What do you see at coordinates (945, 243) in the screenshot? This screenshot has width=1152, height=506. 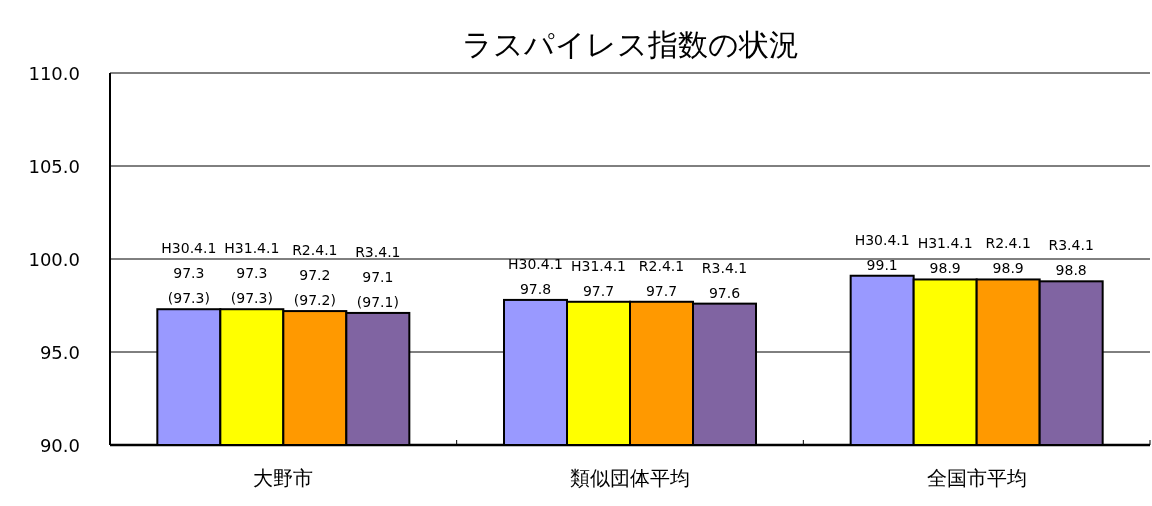 I see `series-label: H31.4.1` at bounding box center [945, 243].